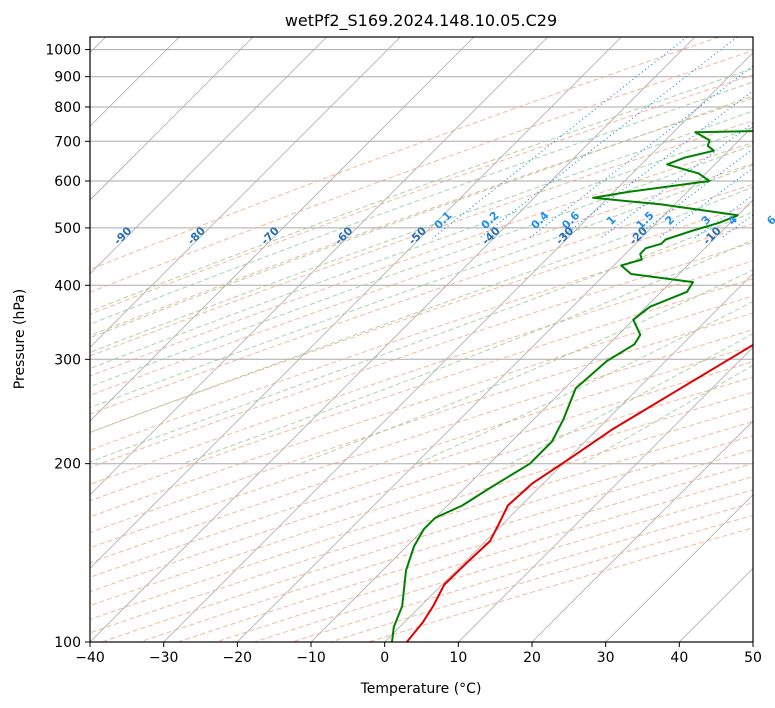 The height and width of the screenshot is (708, 775). What do you see at coordinates (67, 643) in the screenshot?
I see `y-tick-label: 100` at bounding box center [67, 643].